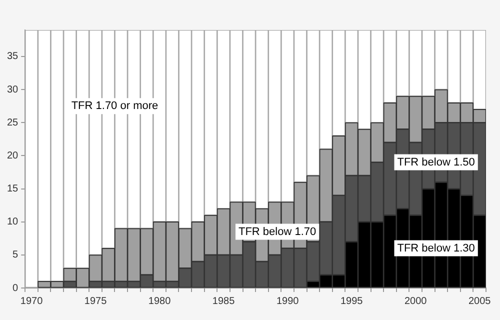  I want to click on y-tick-label: 35, so click(13, 56).